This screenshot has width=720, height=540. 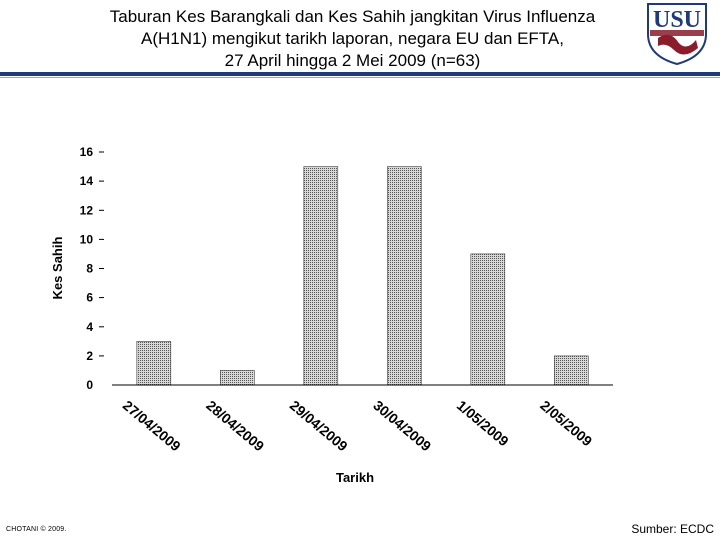 What do you see at coordinates (89, 298) in the screenshot?
I see `y-tick-label: 6` at bounding box center [89, 298].